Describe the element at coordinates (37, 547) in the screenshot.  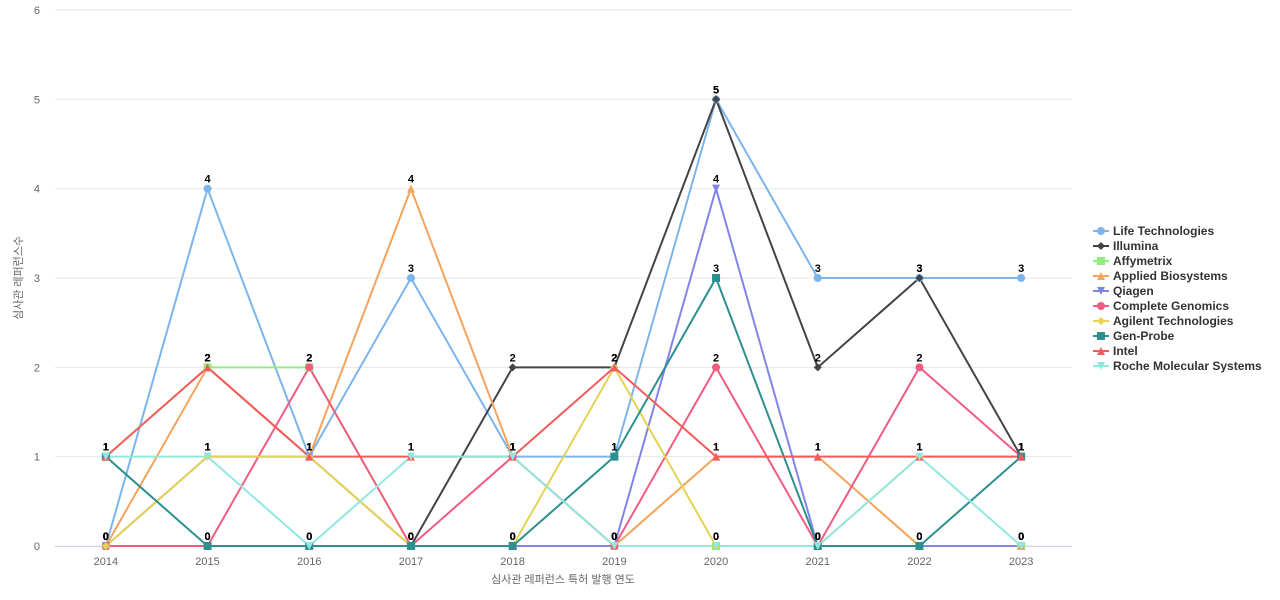
I see `y-tick-label: 0` at that location.